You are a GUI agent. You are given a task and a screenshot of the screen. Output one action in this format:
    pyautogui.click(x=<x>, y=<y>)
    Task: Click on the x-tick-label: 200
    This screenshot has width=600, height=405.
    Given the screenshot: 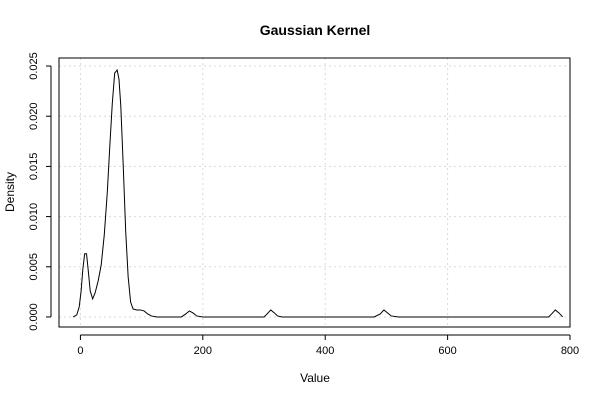 What is the action you would take?
    pyautogui.click(x=203, y=351)
    